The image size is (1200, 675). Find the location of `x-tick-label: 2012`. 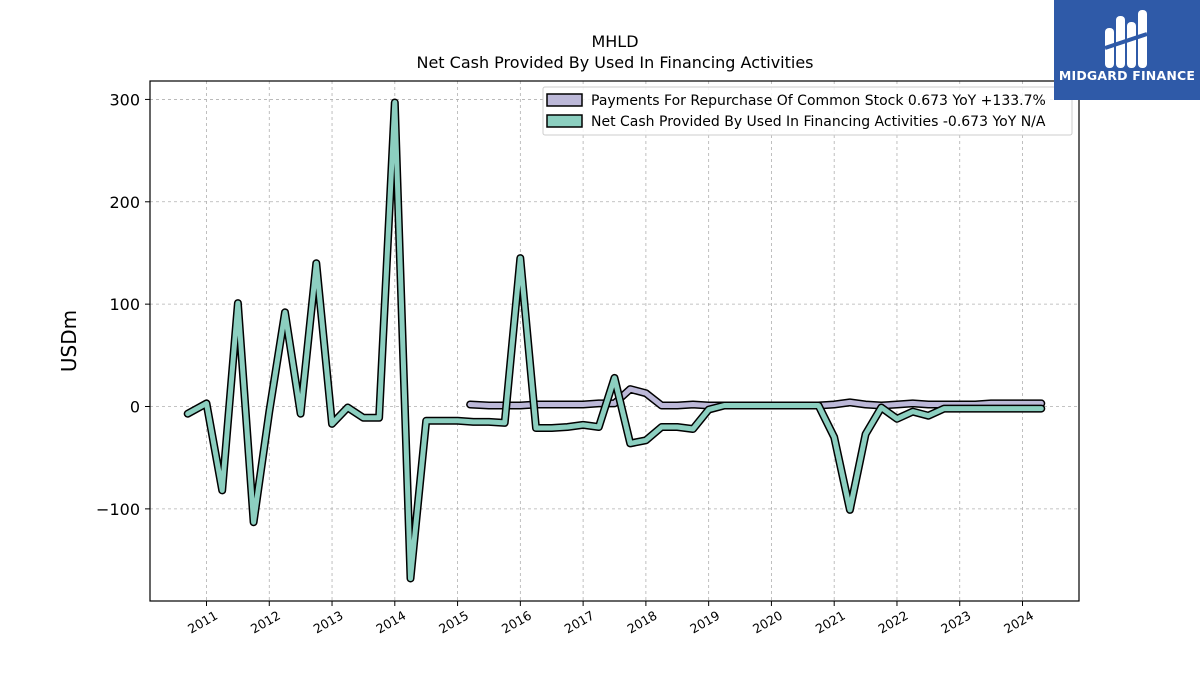

x-tick-label: 2012 is located at coordinates (265, 622).